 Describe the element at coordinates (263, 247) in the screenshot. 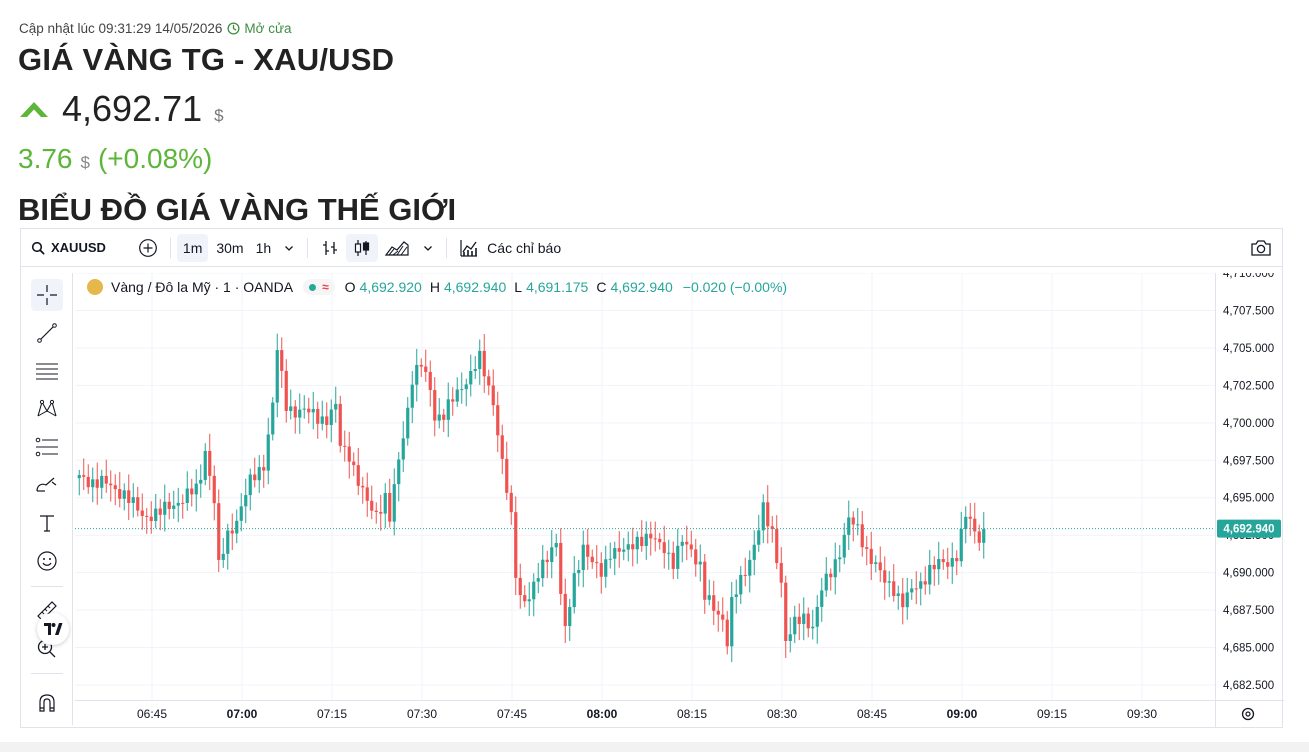

I see `interval-1h: 1h` at that location.